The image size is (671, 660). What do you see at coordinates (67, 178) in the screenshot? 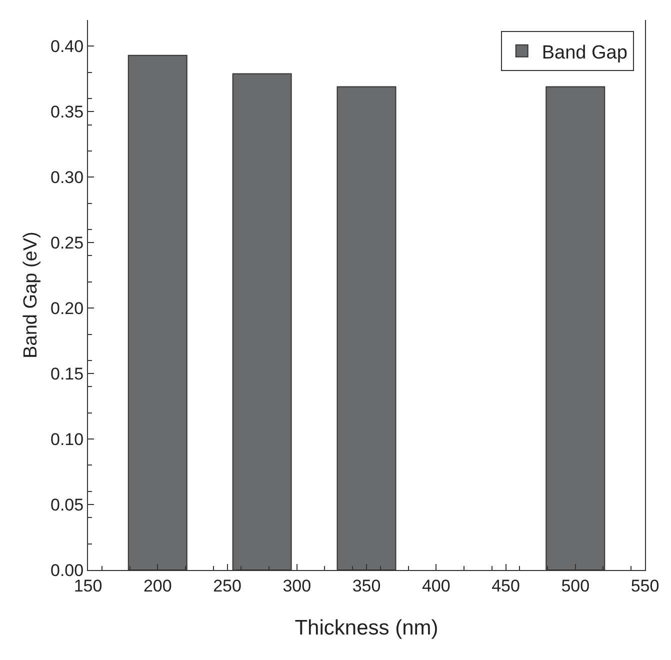
I see `y-tick-label: 0.30` at bounding box center [67, 178].